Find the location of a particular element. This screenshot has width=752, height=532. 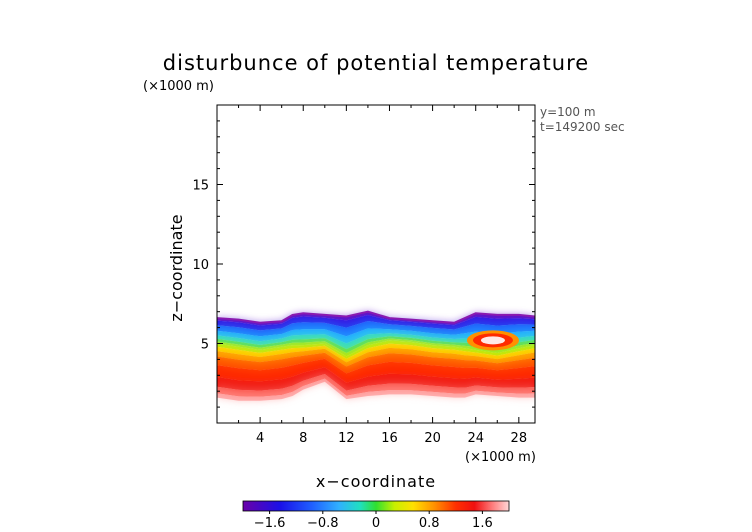

anomaly-core is located at coordinates (492, 340).